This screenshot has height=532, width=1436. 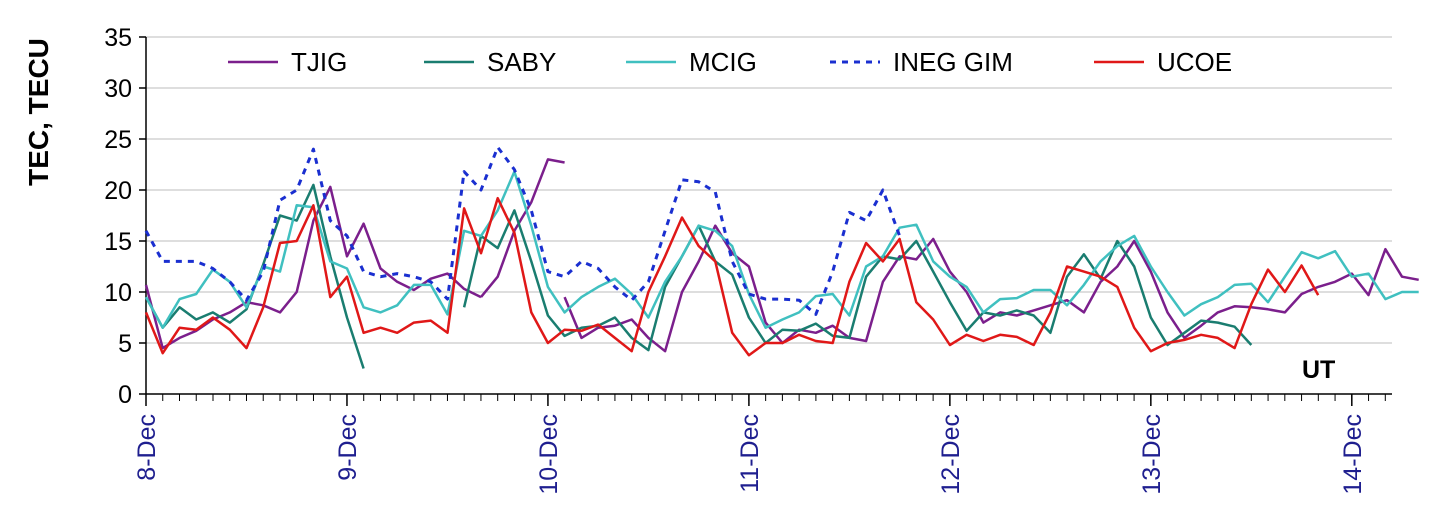 I want to click on y-tick-label-20: 20, so click(x=118, y=191).